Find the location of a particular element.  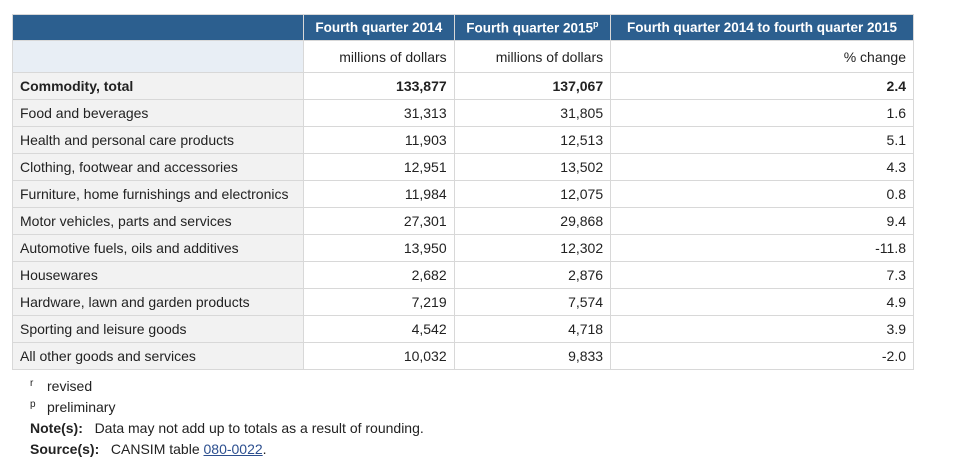

cell: 11,984 is located at coordinates (379, 194).